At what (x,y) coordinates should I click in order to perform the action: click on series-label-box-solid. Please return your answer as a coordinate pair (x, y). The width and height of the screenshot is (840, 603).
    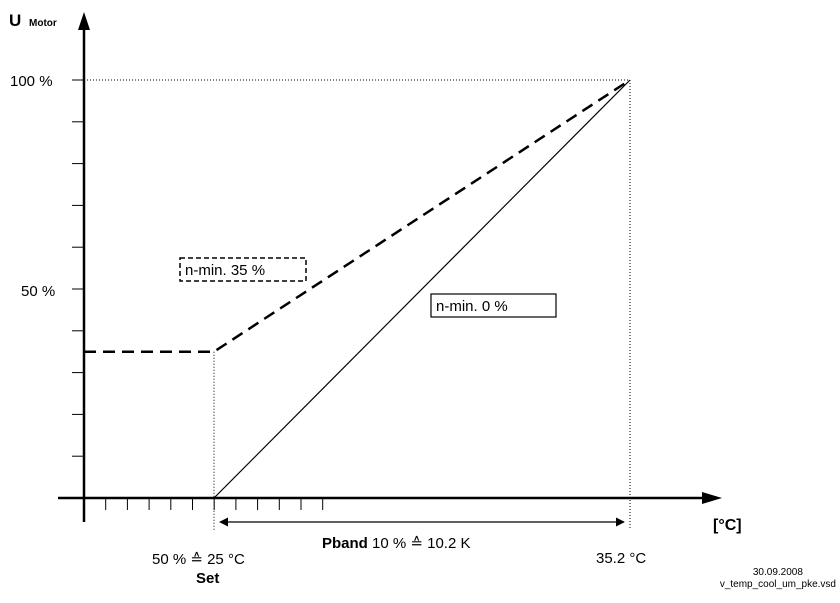
    Looking at the image, I should click on (493, 305).